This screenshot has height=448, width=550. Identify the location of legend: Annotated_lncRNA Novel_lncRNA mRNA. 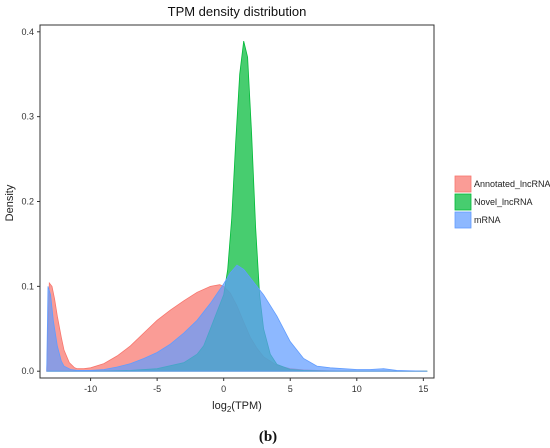
(502, 202).